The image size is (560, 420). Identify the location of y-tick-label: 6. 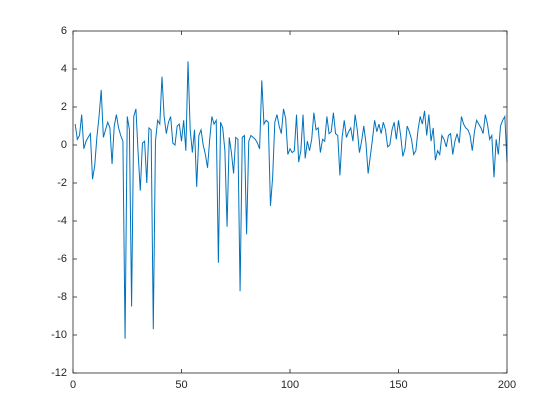
(64, 31).